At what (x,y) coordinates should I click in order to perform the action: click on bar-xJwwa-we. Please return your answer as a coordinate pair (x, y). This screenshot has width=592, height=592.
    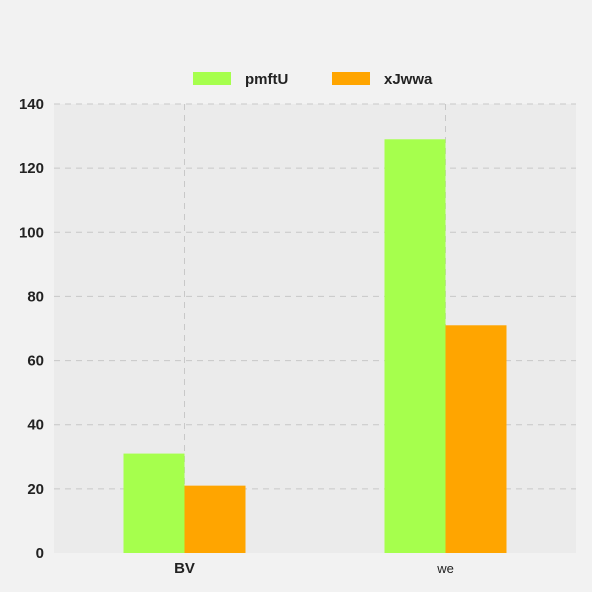
    Looking at the image, I should click on (476, 439).